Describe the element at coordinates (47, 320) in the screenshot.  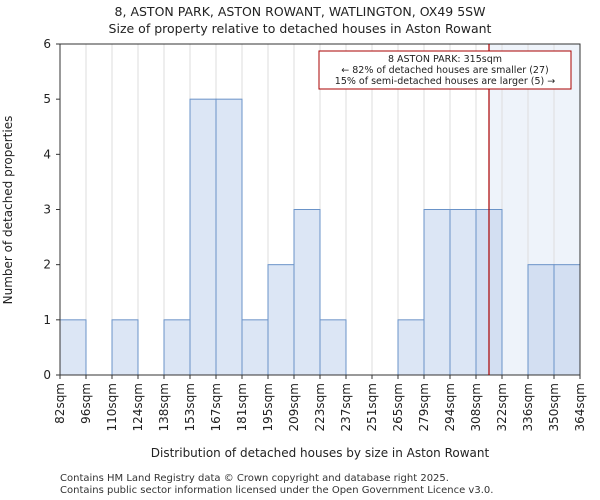
I see `y-tick-label: 1` at that location.